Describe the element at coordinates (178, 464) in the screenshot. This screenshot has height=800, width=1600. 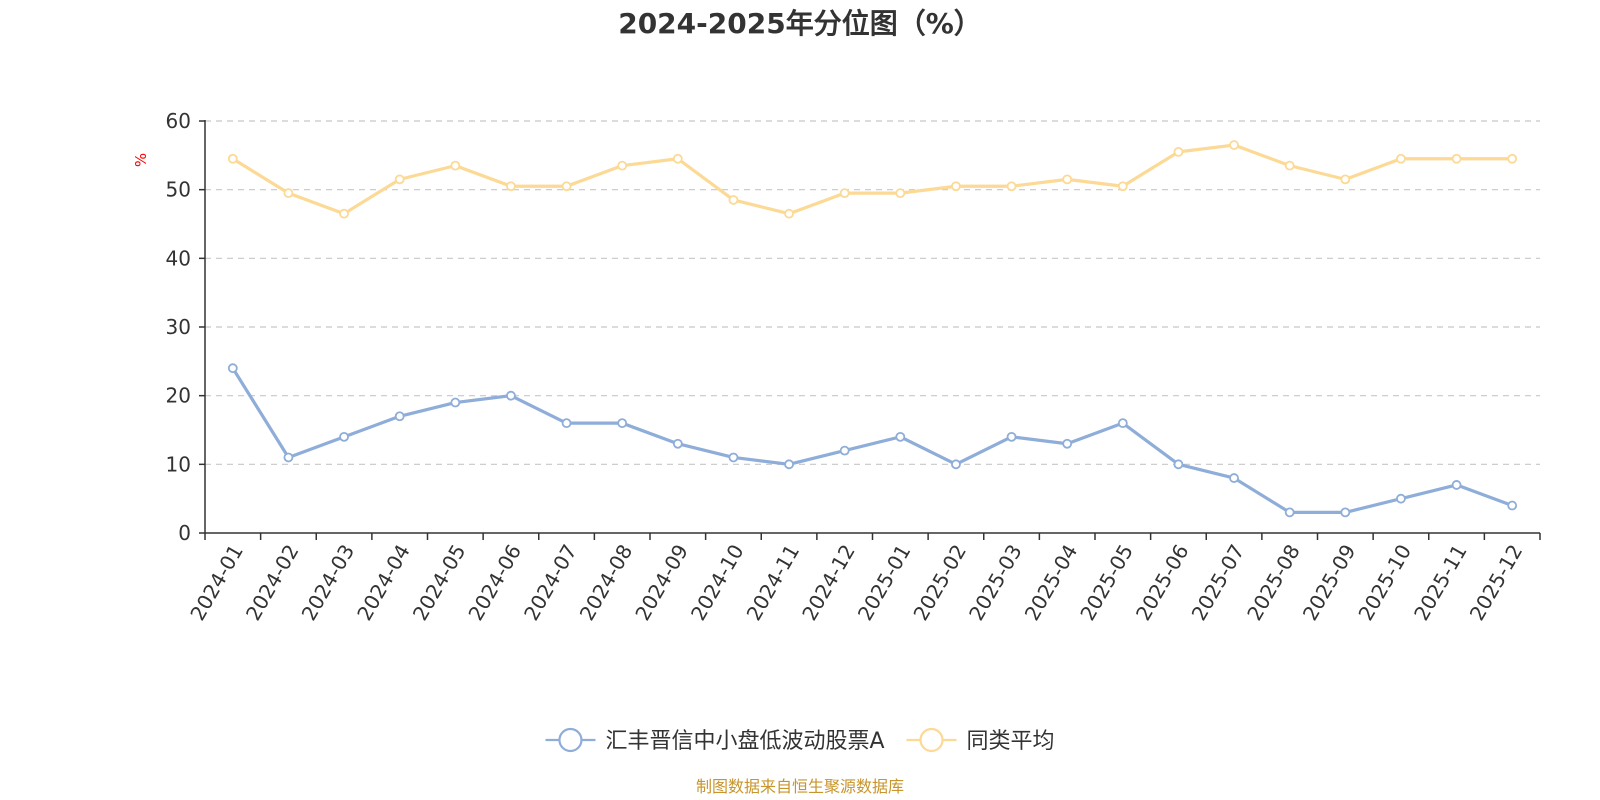
I see `y-tick-label: 10` at that location.